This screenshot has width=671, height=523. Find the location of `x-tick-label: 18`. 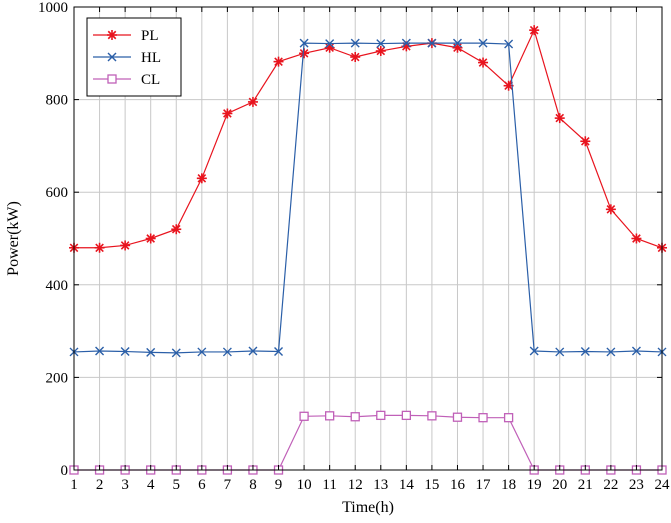

x-tick-label: 18 is located at coordinates (508, 485).